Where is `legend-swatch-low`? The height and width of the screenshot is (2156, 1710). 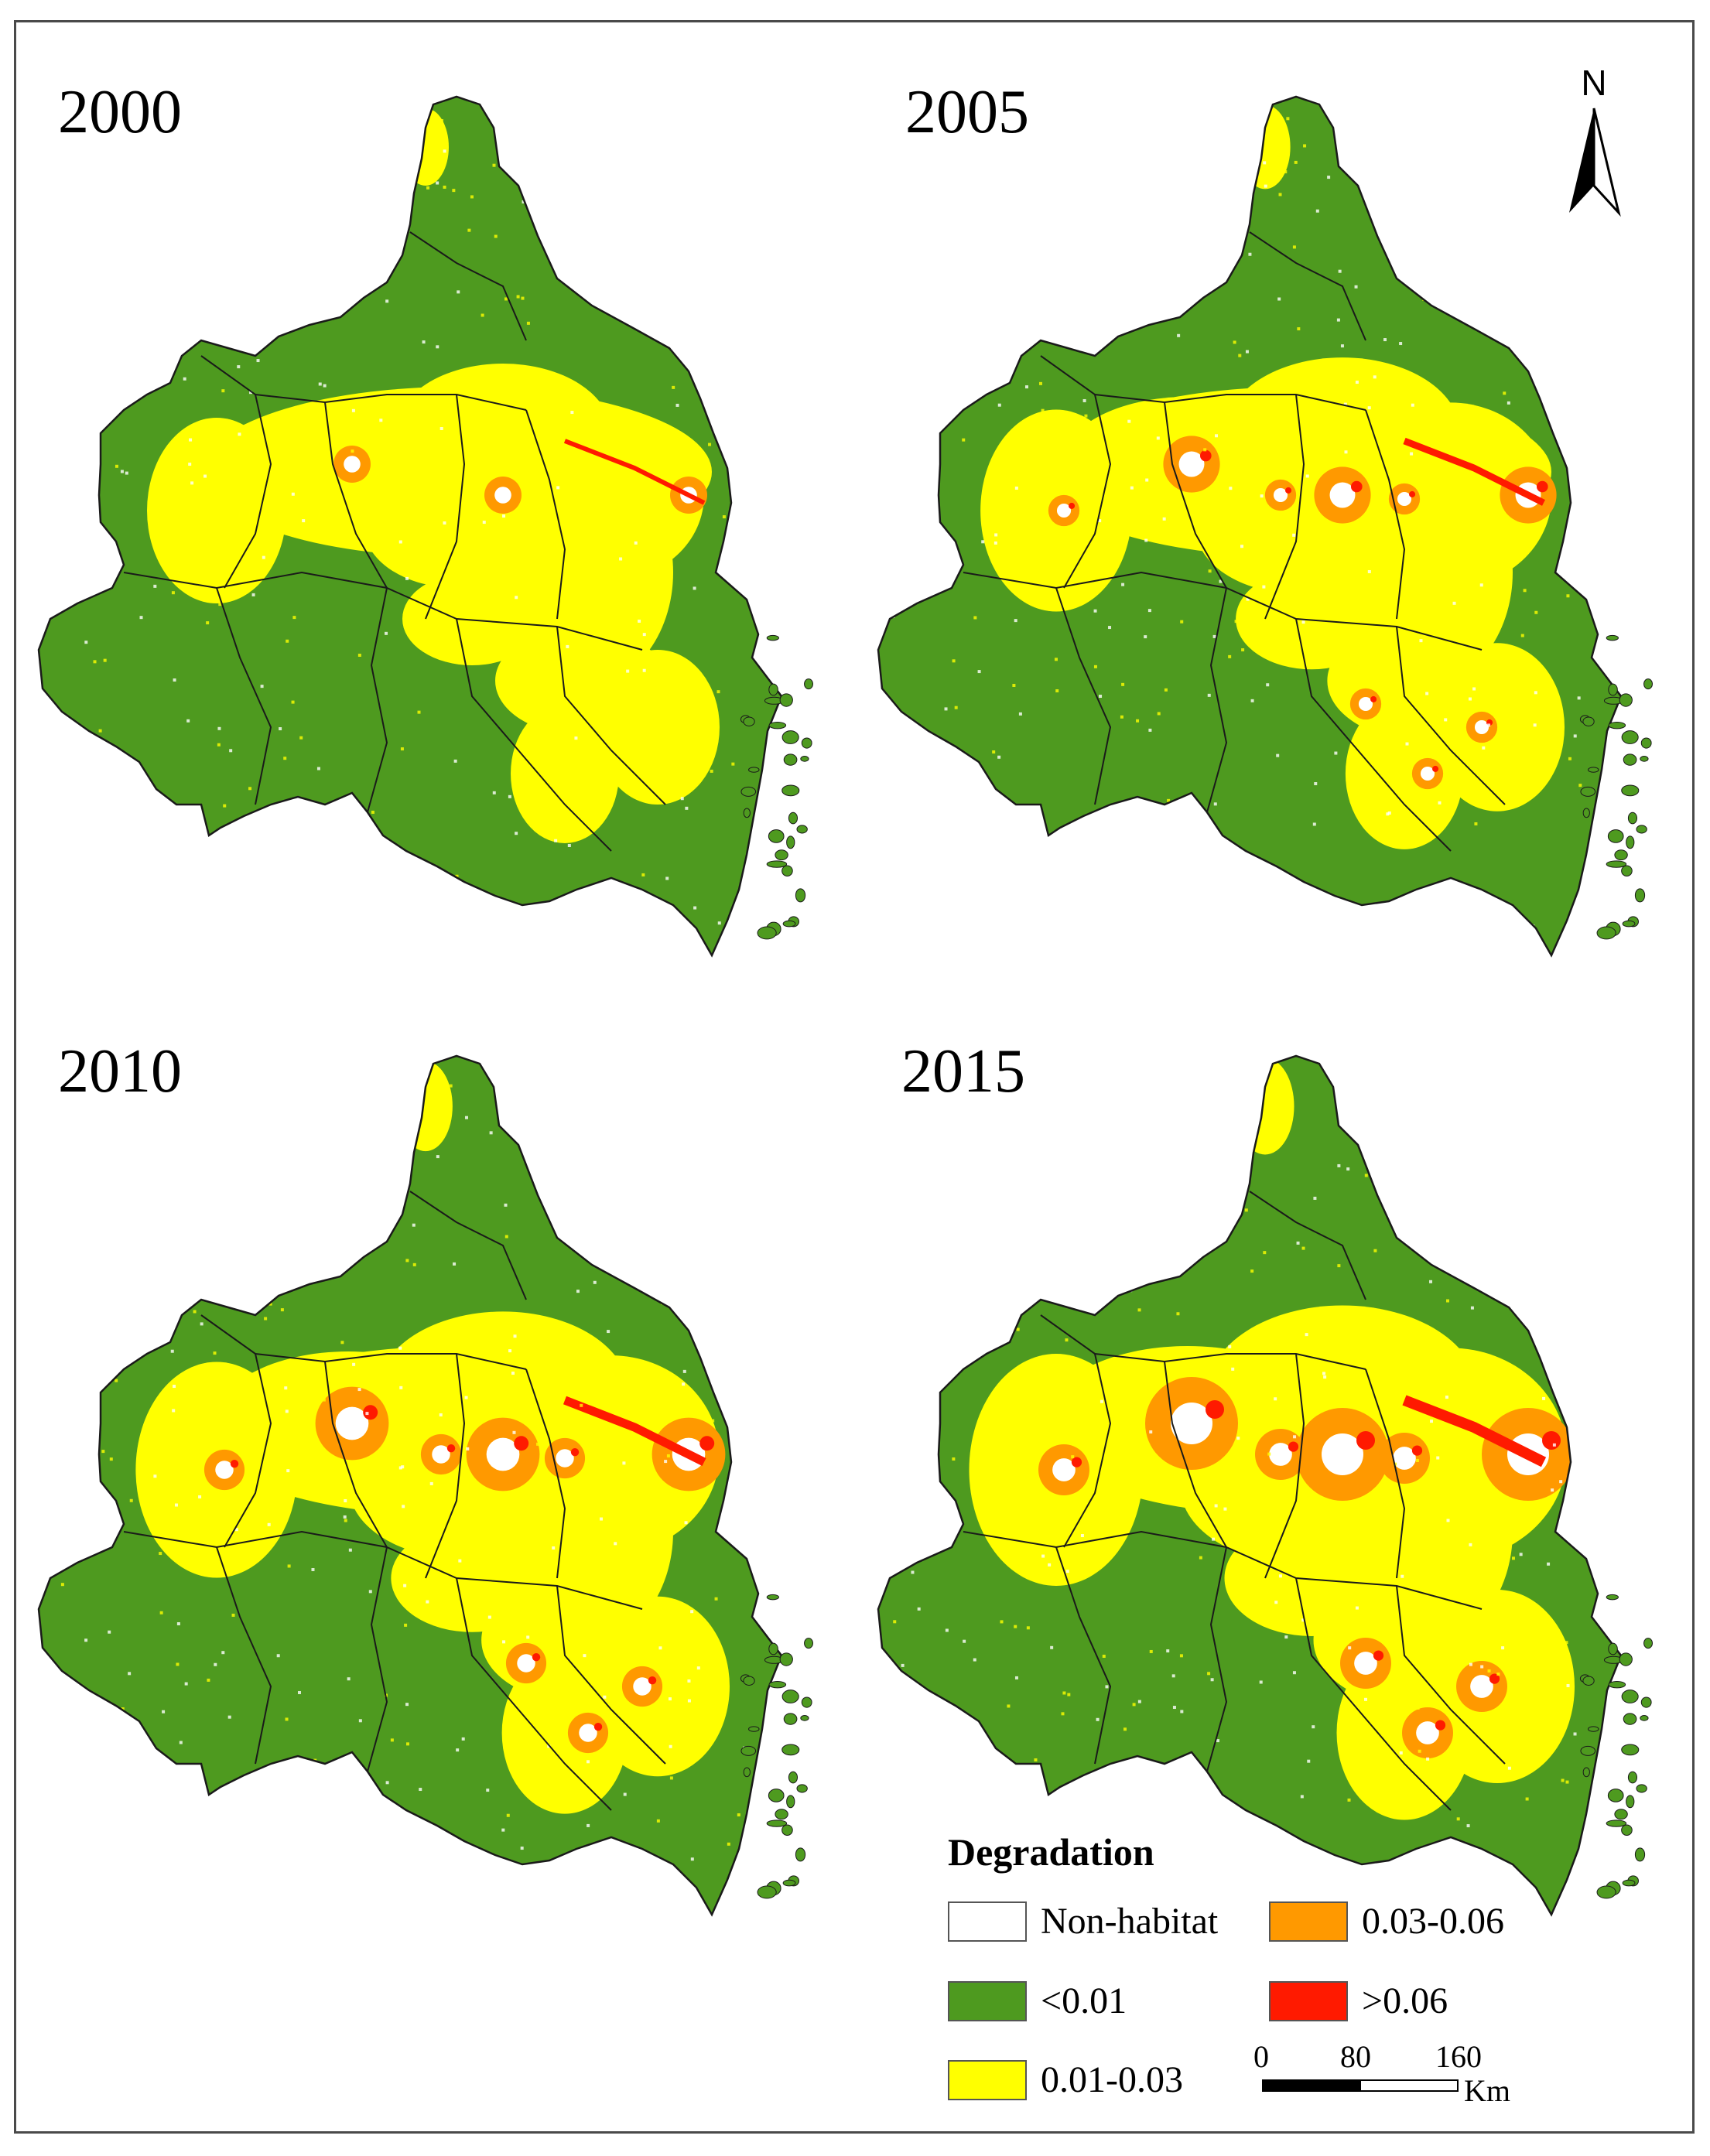
legend-swatch-low is located at coordinates (988, 2001).